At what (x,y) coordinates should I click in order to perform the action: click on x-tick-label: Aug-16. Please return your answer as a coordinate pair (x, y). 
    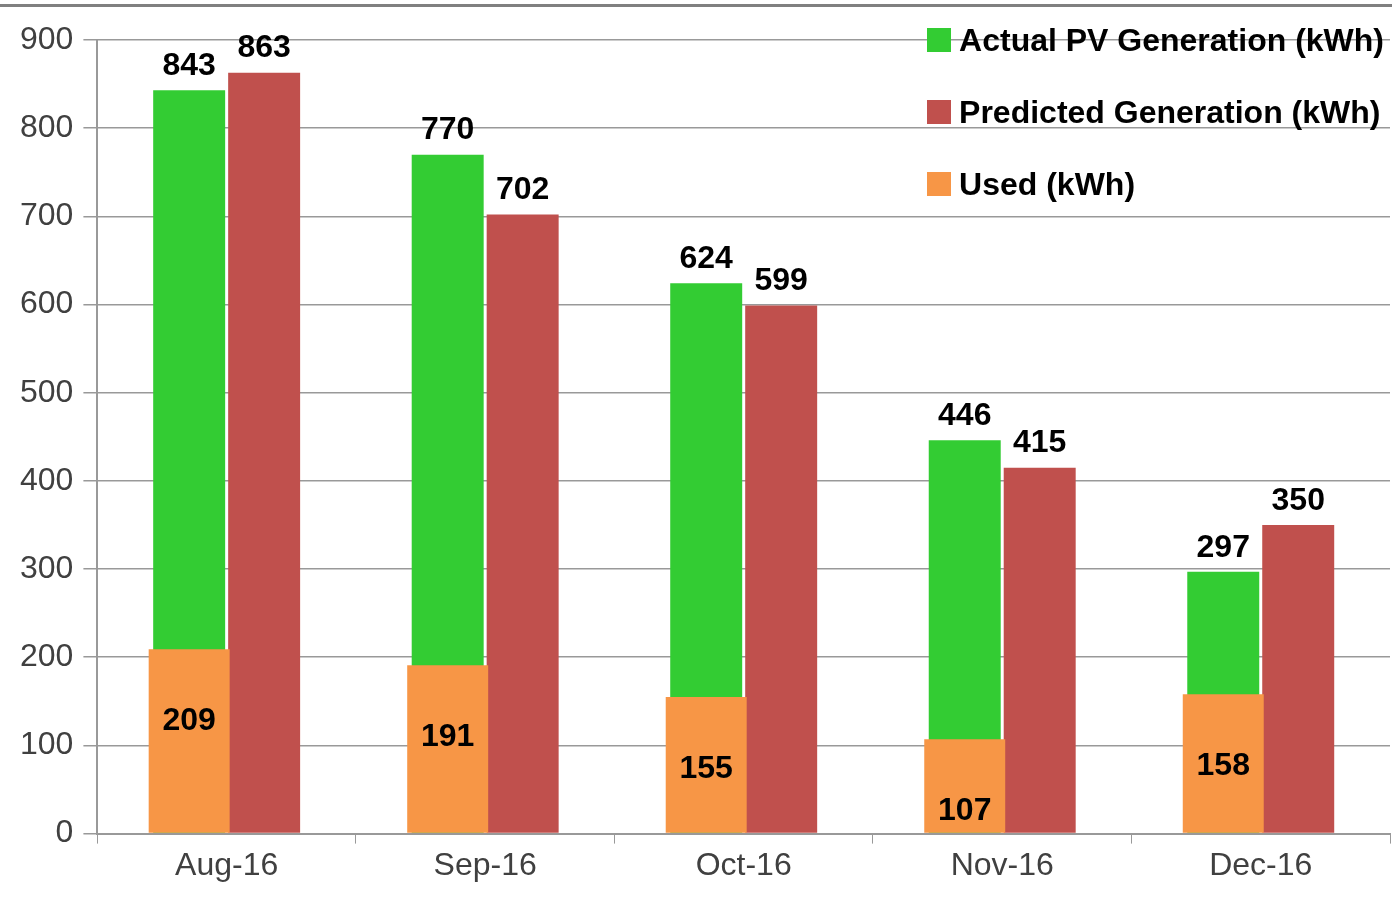
    Looking at the image, I should click on (227, 863).